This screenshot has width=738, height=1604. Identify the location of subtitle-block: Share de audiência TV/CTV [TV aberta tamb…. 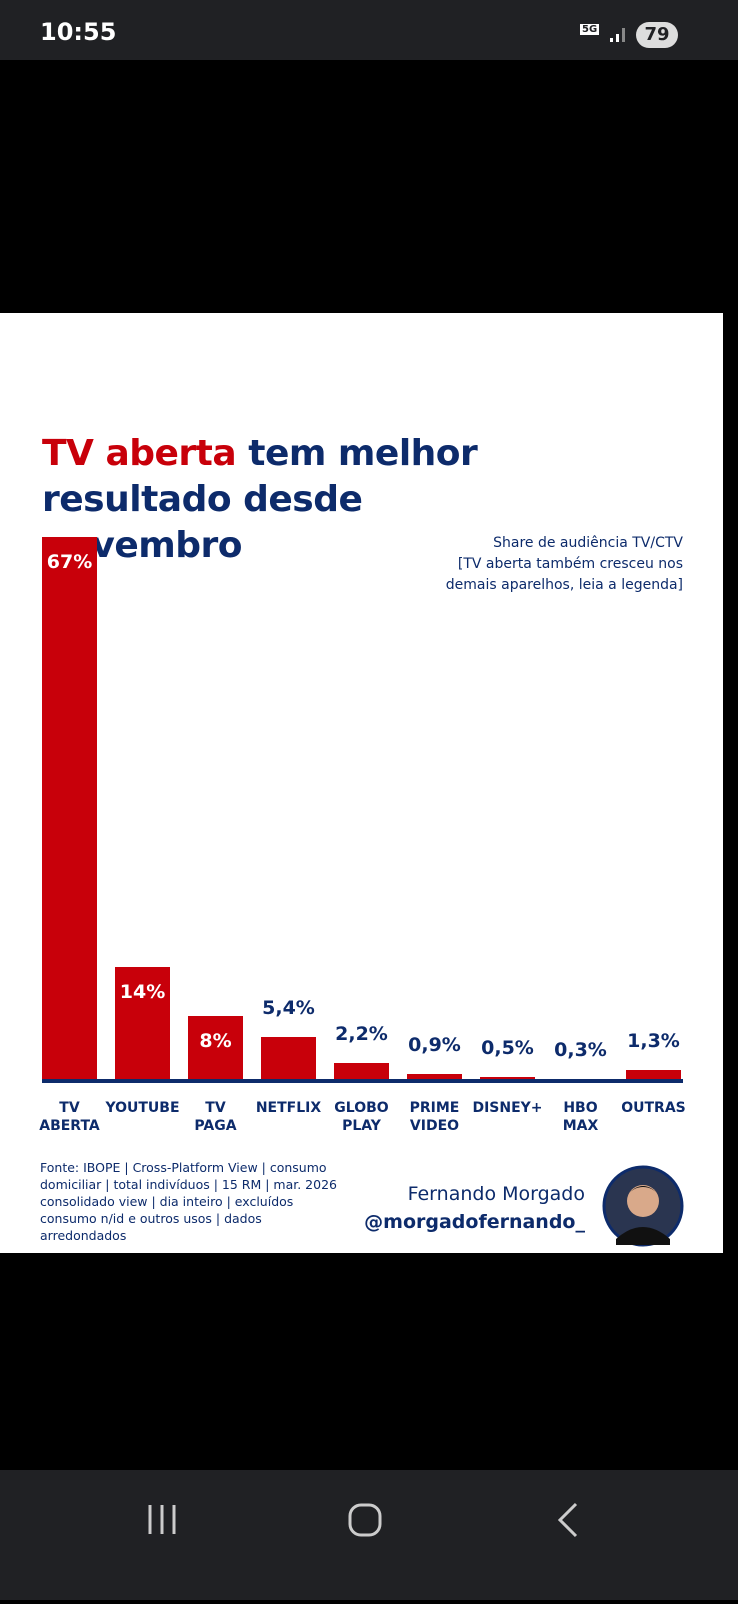
(553, 564).